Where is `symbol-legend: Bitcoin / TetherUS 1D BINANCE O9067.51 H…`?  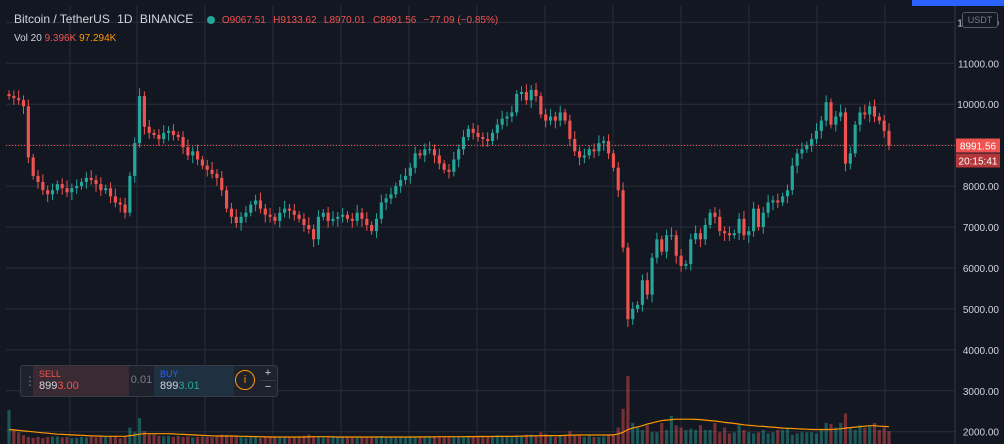 symbol-legend: Bitcoin / TetherUS 1D BINANCE O9067.51 H… is located at coordinates (258, 19).